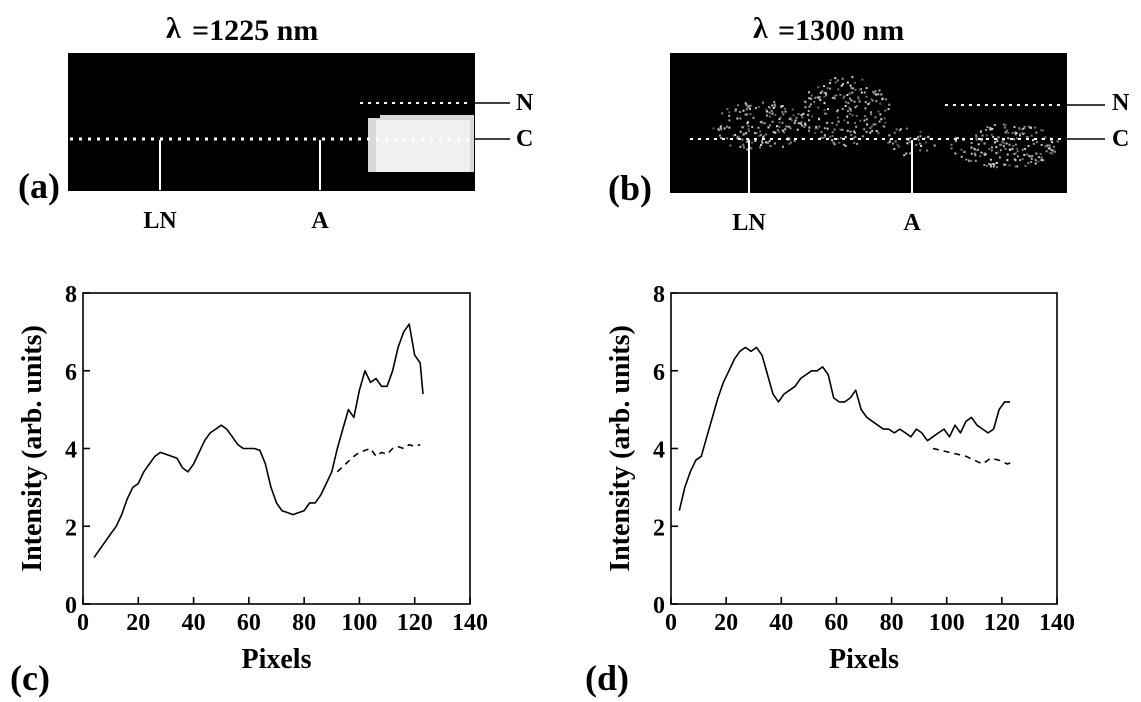  Describe the element at coordinates (864, 659) in the screenshot. I see `chart-d-x-axis-title: Pixels` at that location.